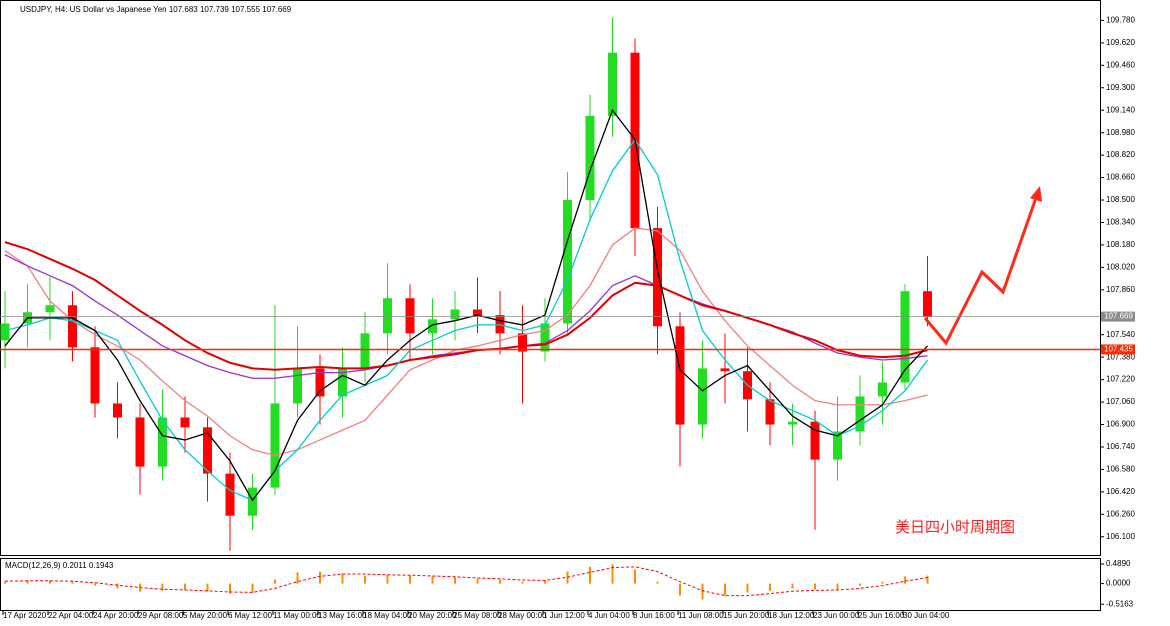 The height and width of the screenshot is (626, 1170). Describe the element at coordinates (836, 615) in the screenshot. I see `x-tick-label: 23 Jun 00:00` at that location.